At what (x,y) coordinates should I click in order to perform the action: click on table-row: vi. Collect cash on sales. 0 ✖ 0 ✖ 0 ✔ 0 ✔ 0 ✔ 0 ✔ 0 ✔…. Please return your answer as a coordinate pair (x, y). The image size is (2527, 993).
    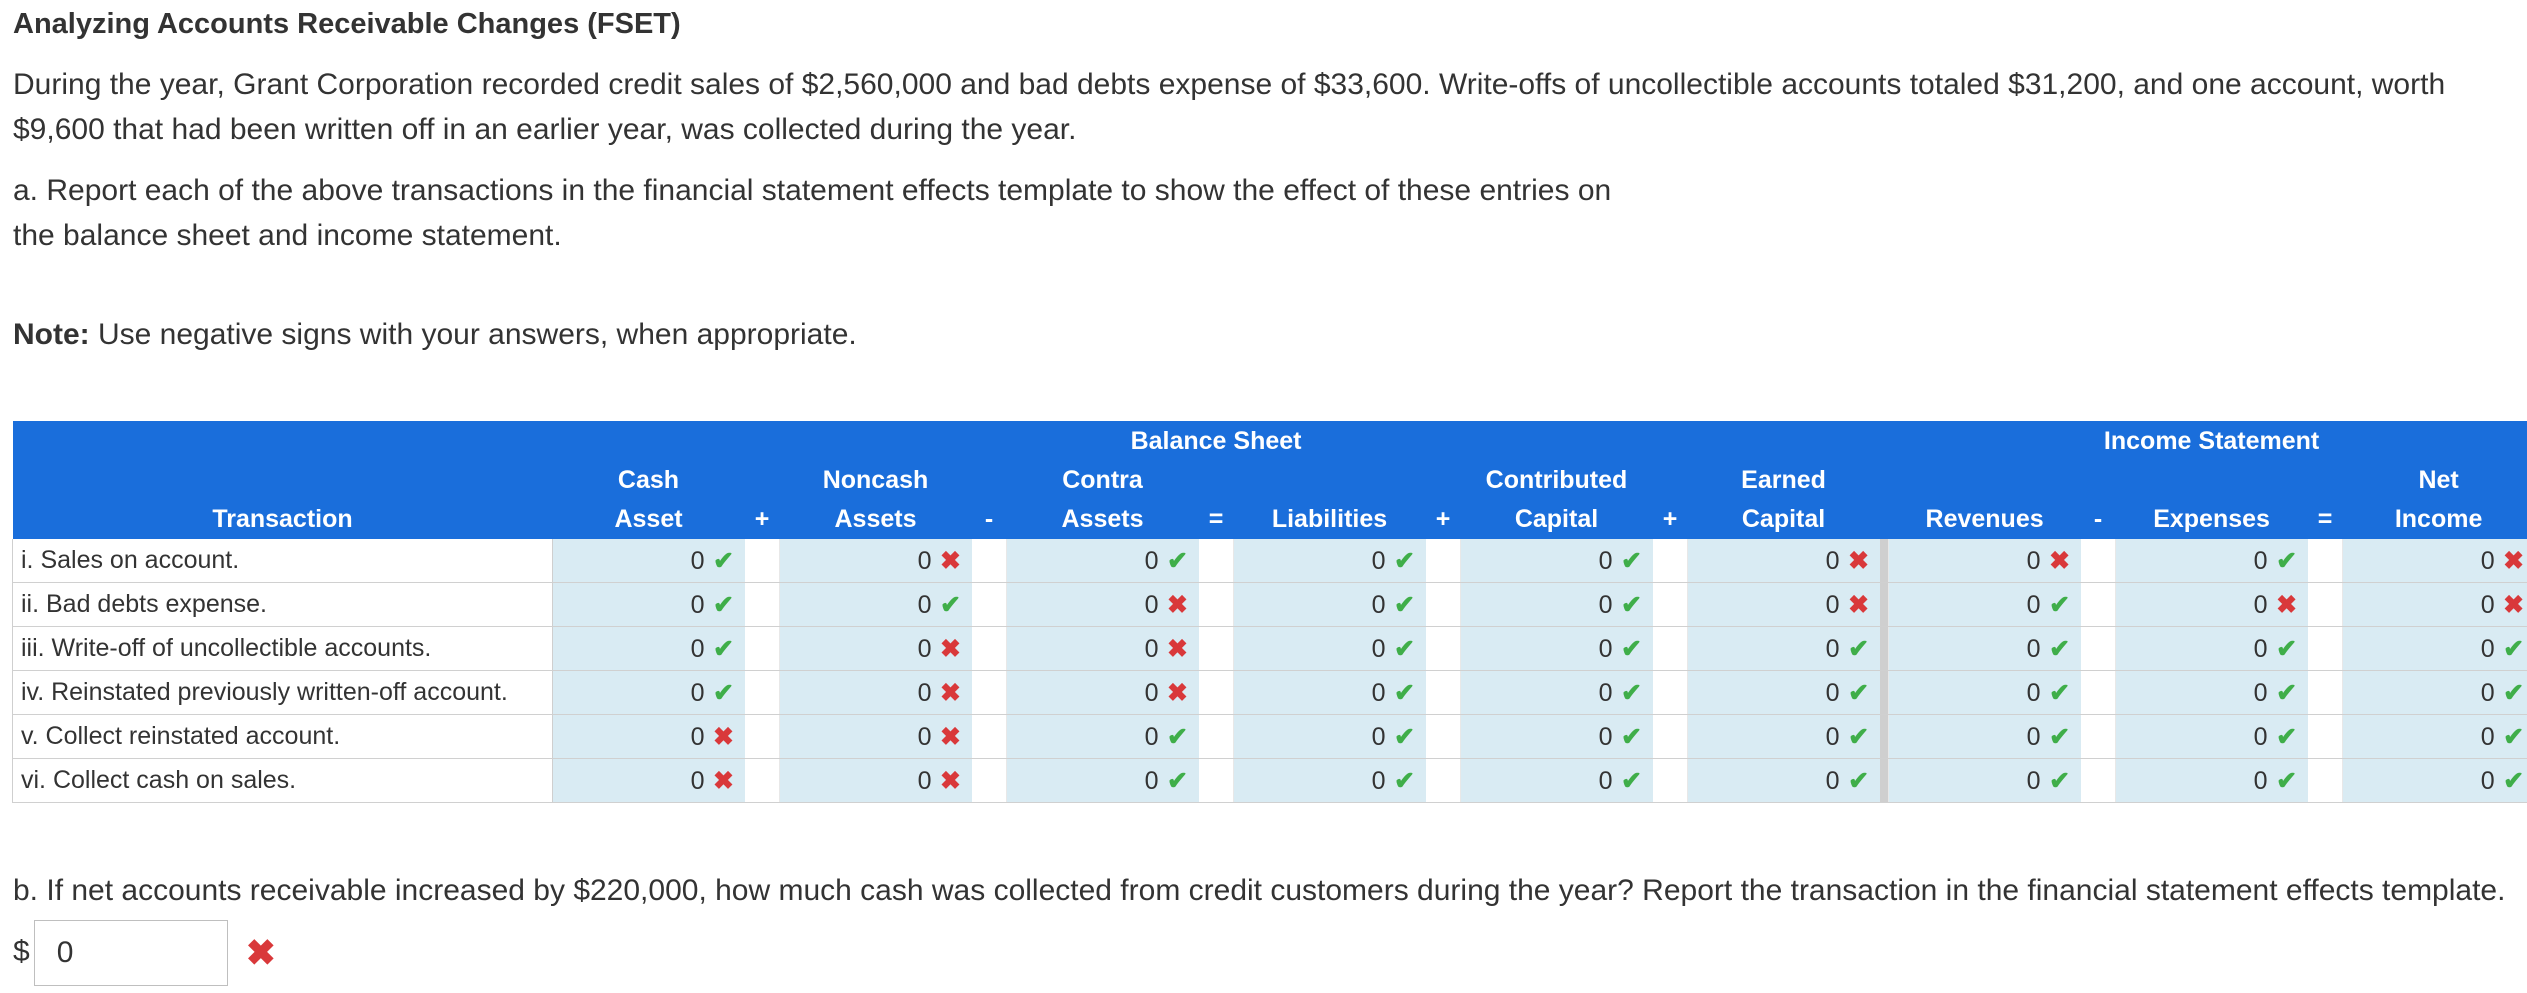
    Looking at the image, I should click on (1269, 780).